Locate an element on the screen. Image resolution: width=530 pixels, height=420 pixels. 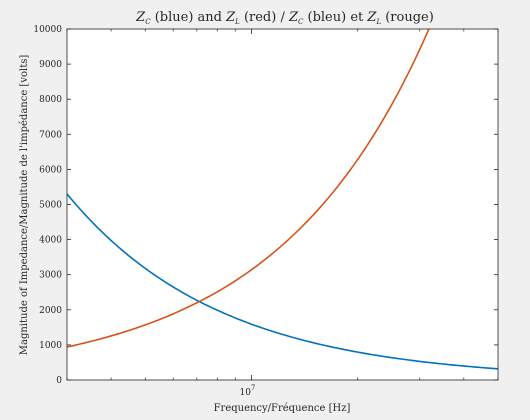
y-tick-label: 10000 is located at coordinates (47, 30).